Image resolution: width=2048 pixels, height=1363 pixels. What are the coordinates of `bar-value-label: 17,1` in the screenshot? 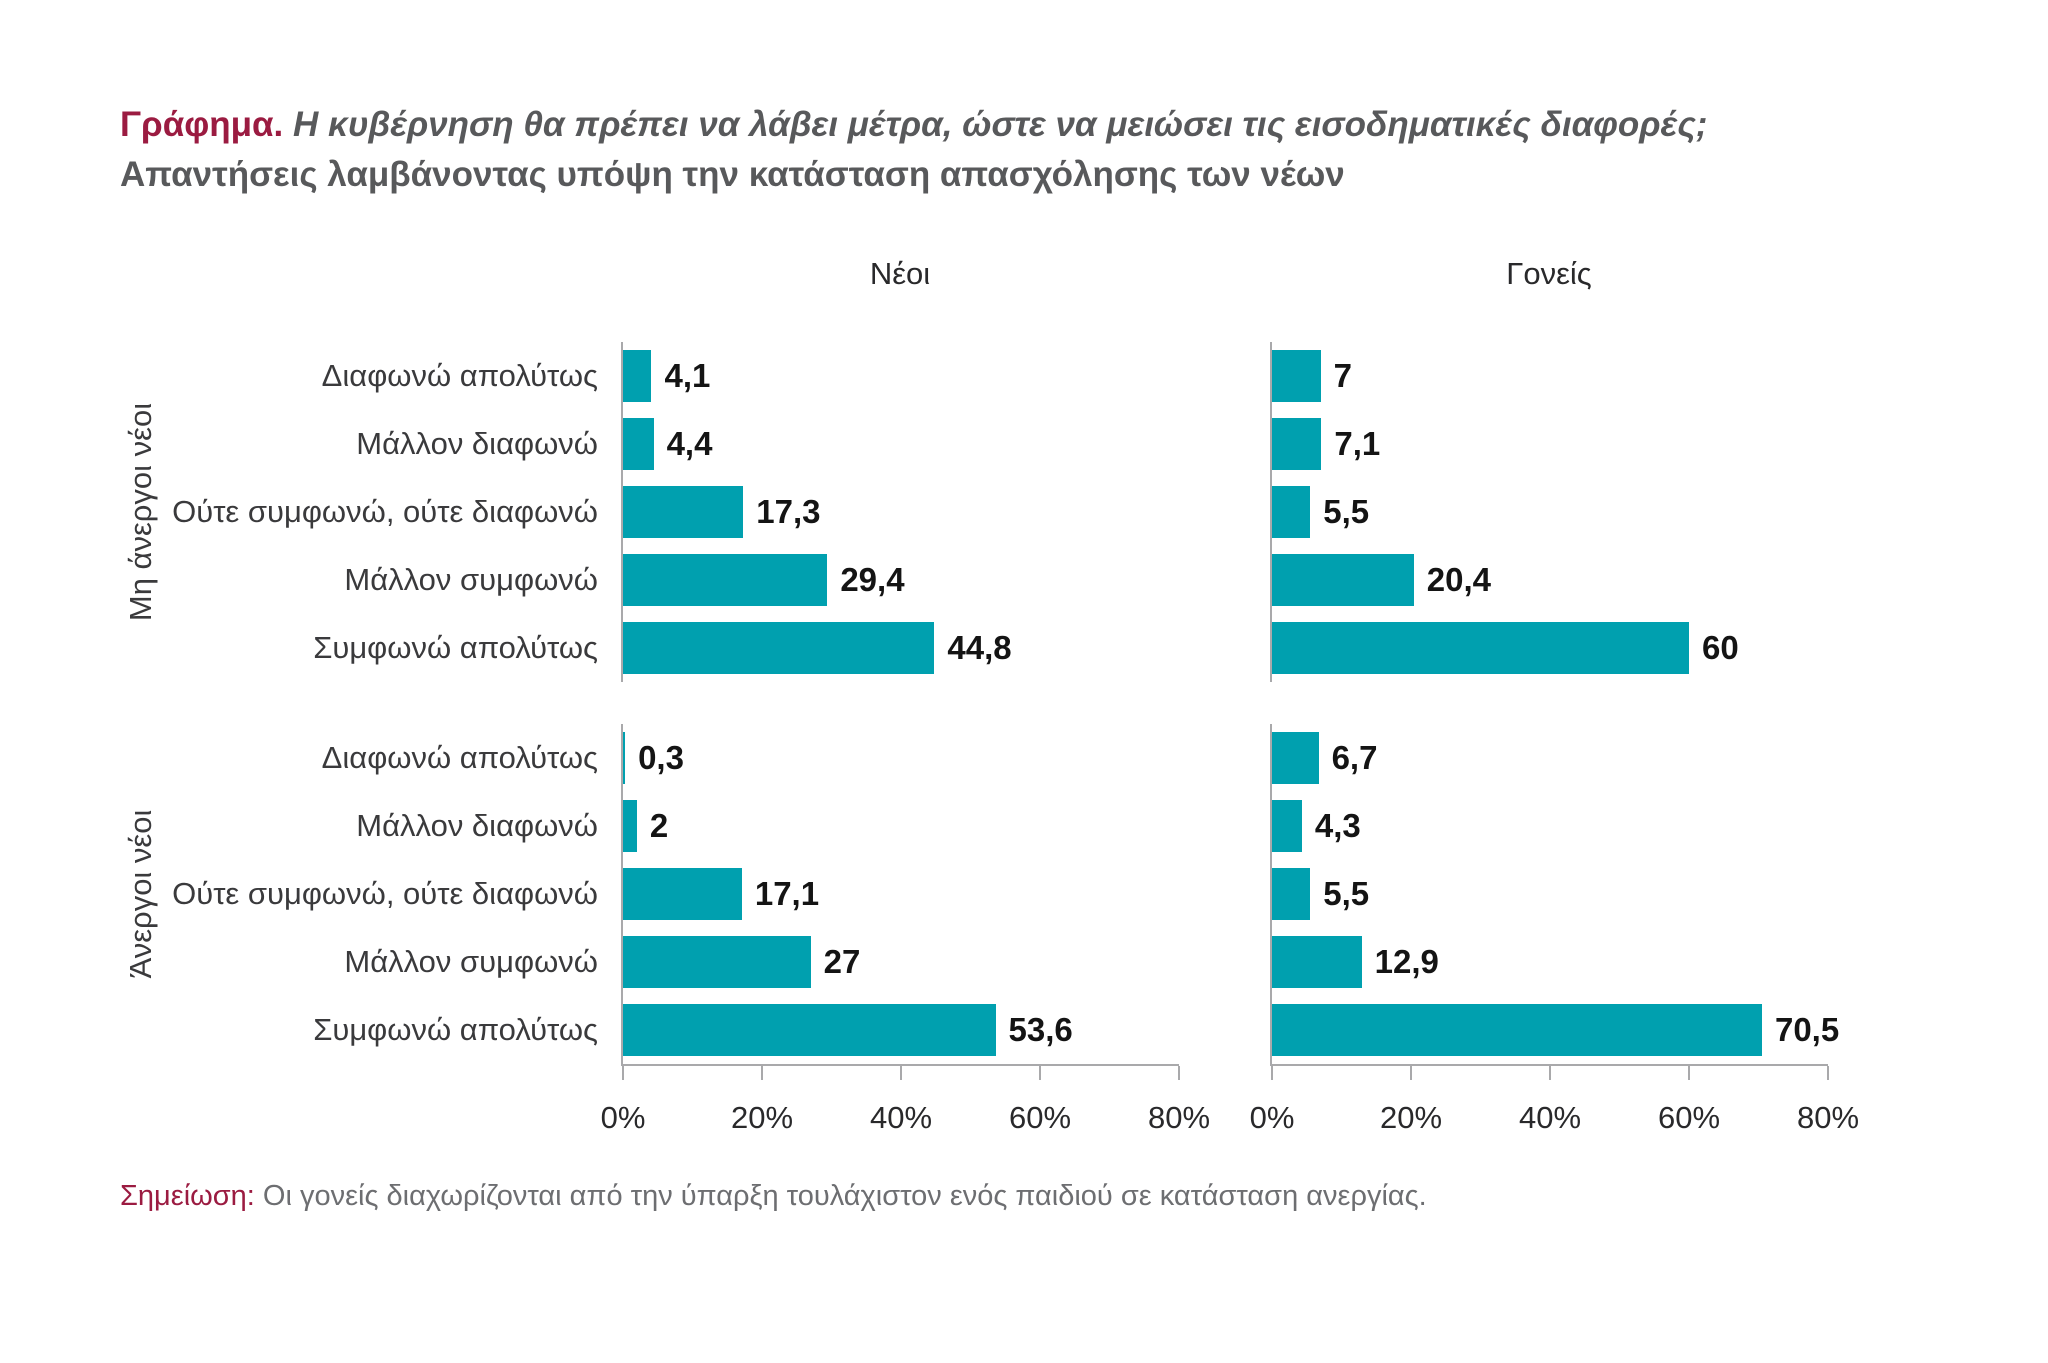 It's located at (787, 893).